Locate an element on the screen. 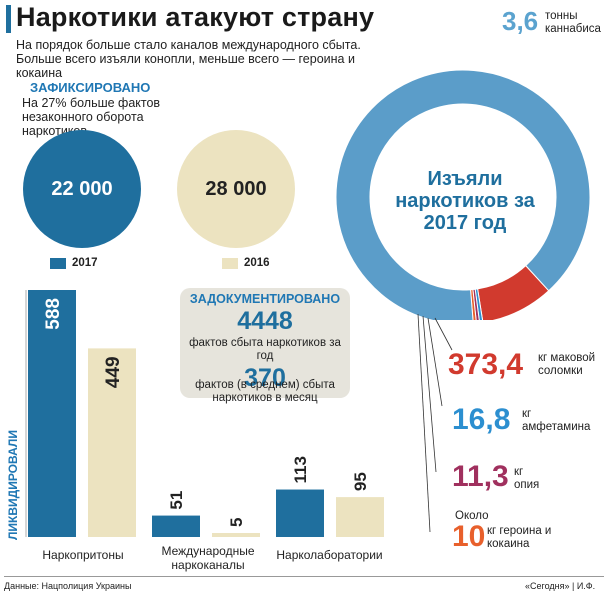 The height and width of the screenshot is (595, 610). leader-lines is located at coordinates (435, 423).